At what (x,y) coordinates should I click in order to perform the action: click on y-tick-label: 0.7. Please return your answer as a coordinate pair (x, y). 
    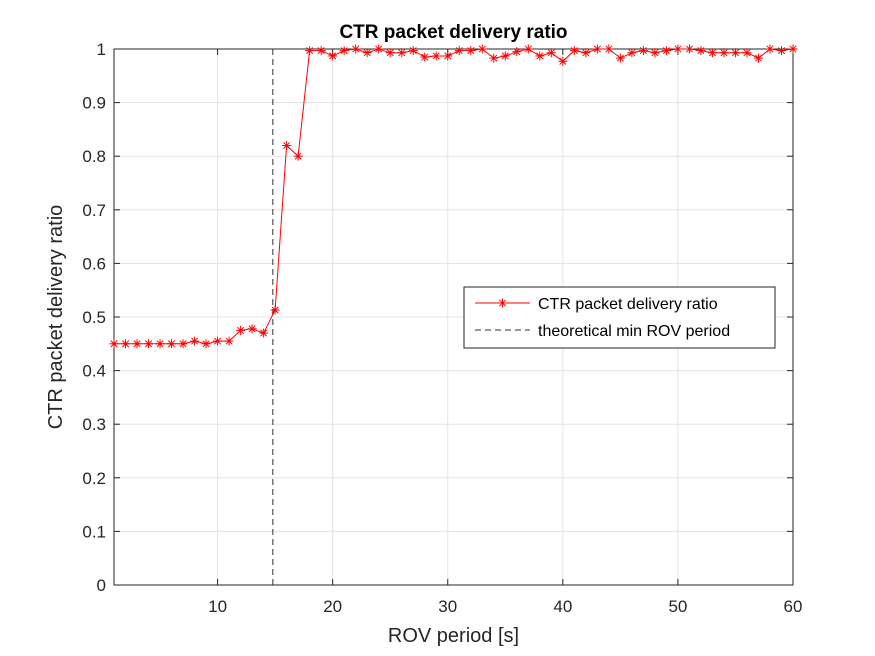
    Looking at the image, I should click on (94, 210).